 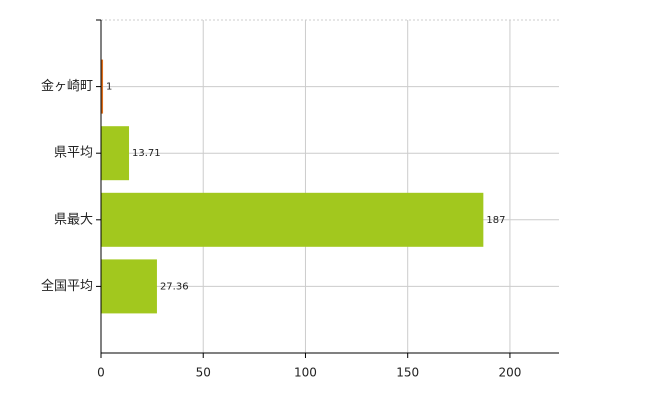 What do you see at coordinates (305, 373) in the screenshot?
I see `x-tick-label: 100` at bounding box center [305, 373].